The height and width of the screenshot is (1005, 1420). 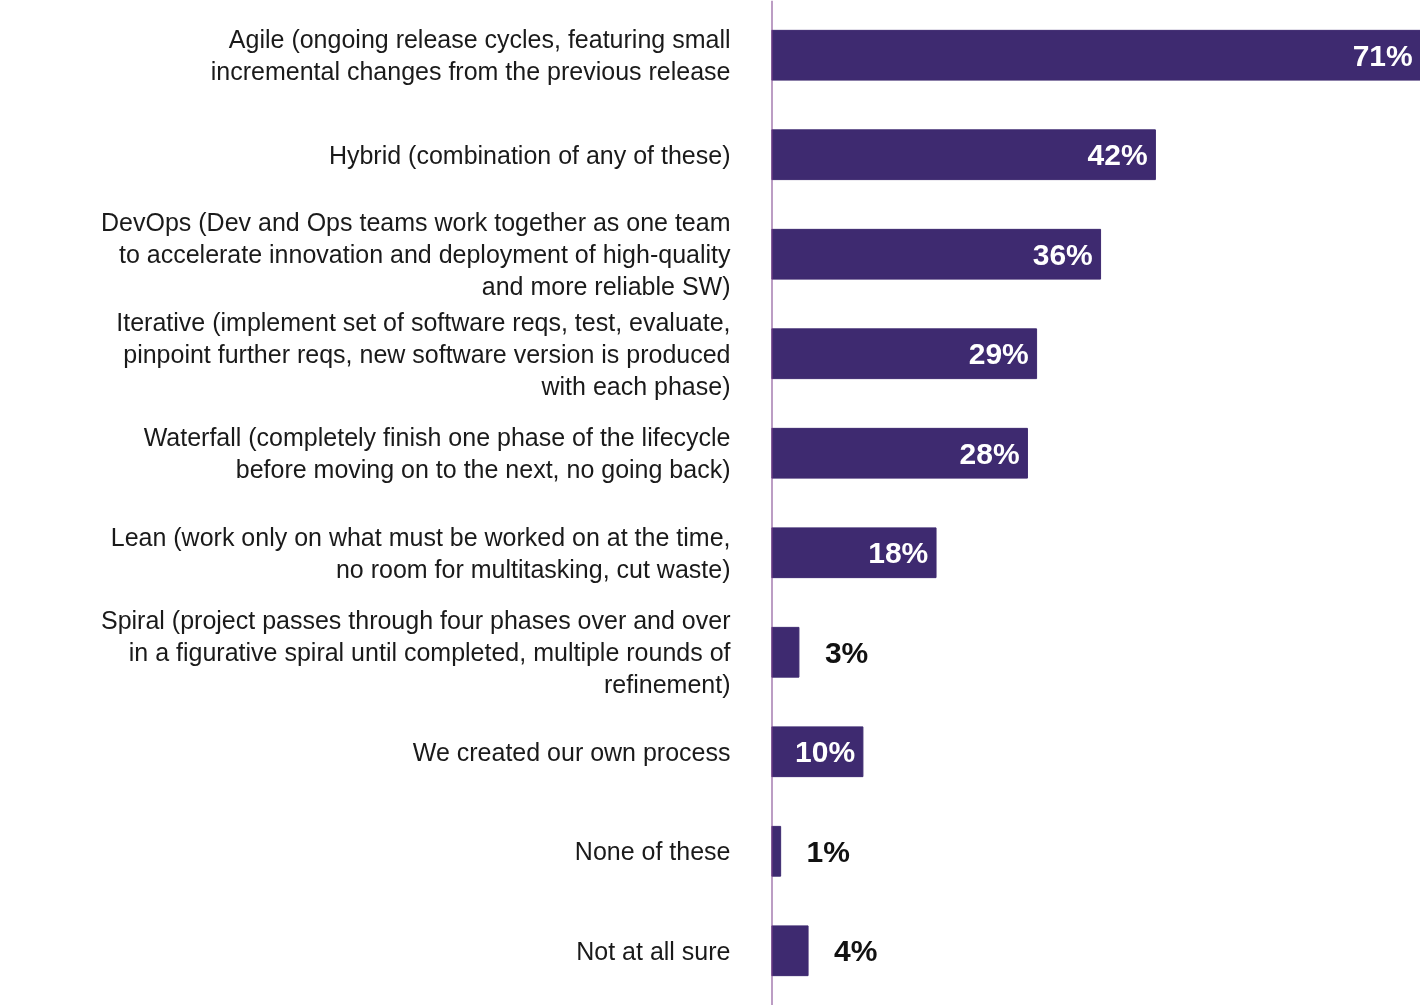 What do you see at coordinates (898, 553) in the screenshot?
I see `data-label: 18%` at bounding box center [898, 553].